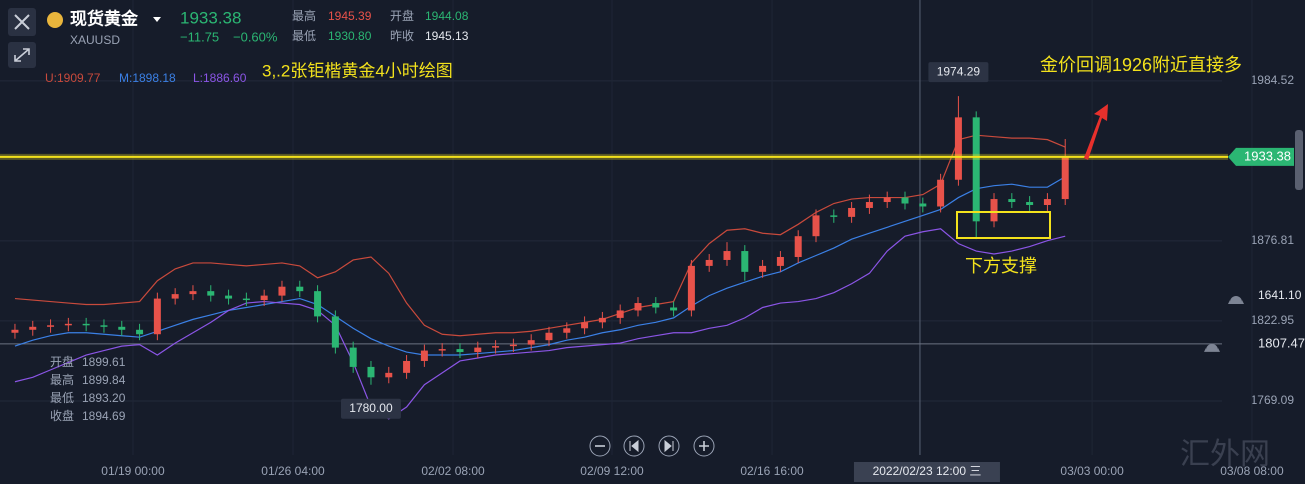 Image resolution: width=1305 pixels, height=484 pixels. Describe the element at coordinates (133, 471) in the screenshot. I see `x-tick-label: 01/19 00:00` at that location.